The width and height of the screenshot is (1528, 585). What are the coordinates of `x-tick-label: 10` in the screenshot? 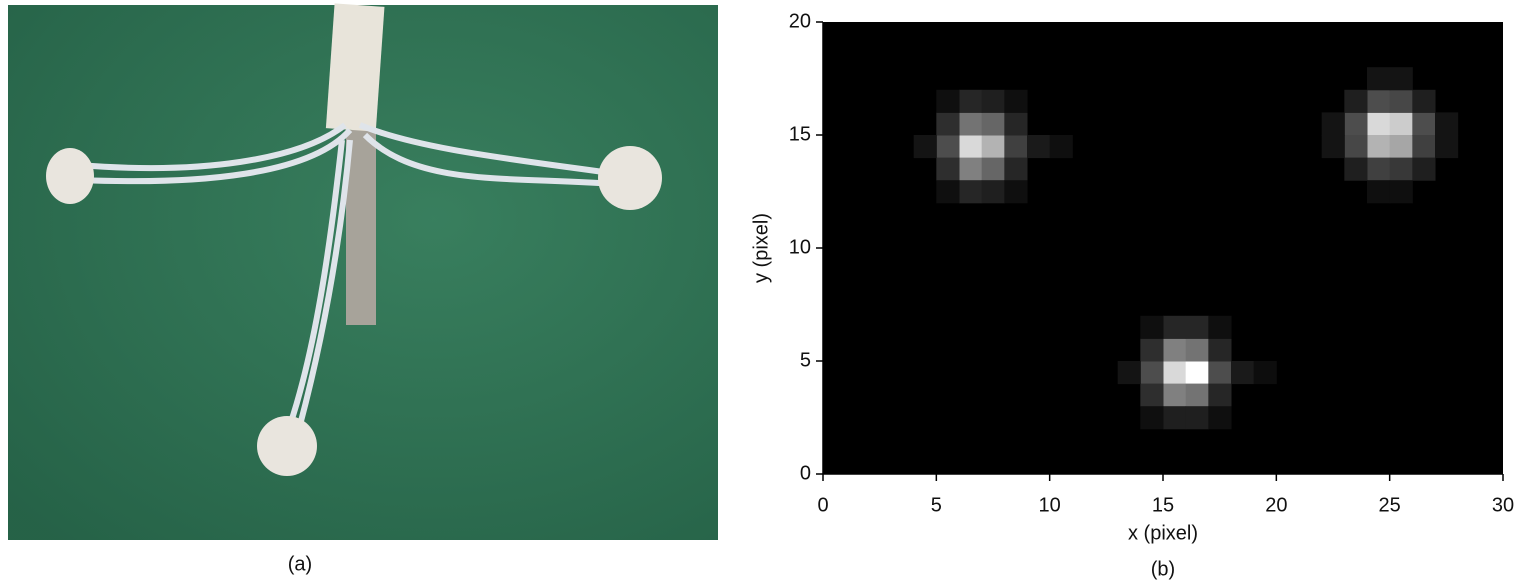 It's located at (1050, 505).